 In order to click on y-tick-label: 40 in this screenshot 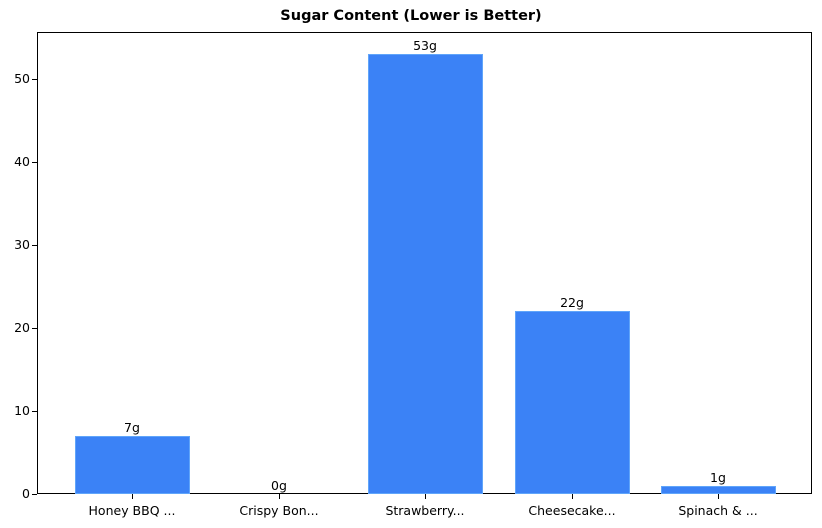, I will do `click(22, 161)`.